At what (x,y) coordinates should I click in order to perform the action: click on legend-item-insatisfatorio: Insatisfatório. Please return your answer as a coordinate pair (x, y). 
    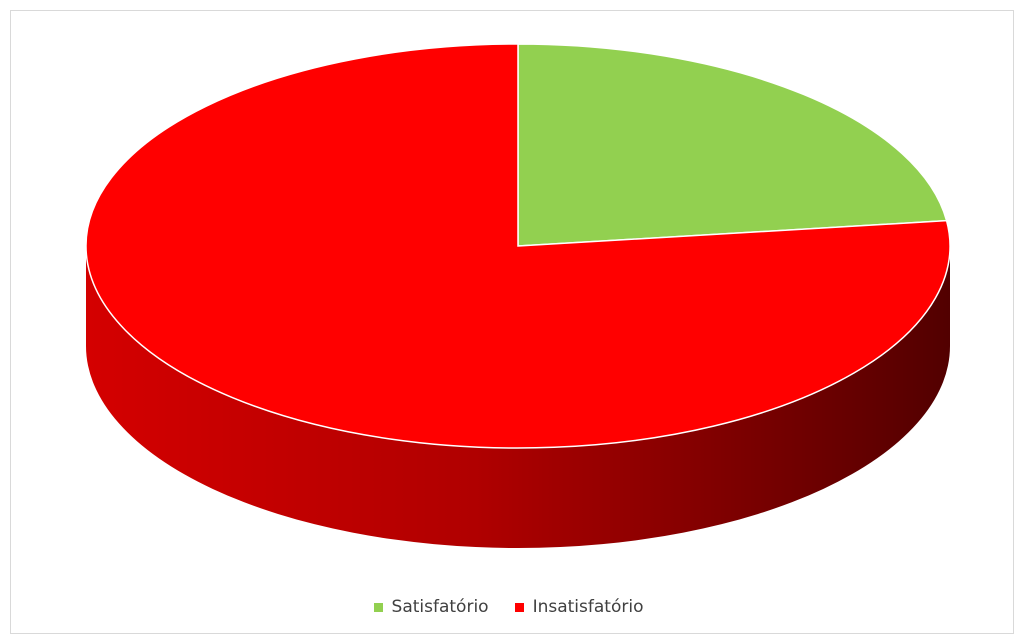
    Looking at the image, I should click on (579, 607).